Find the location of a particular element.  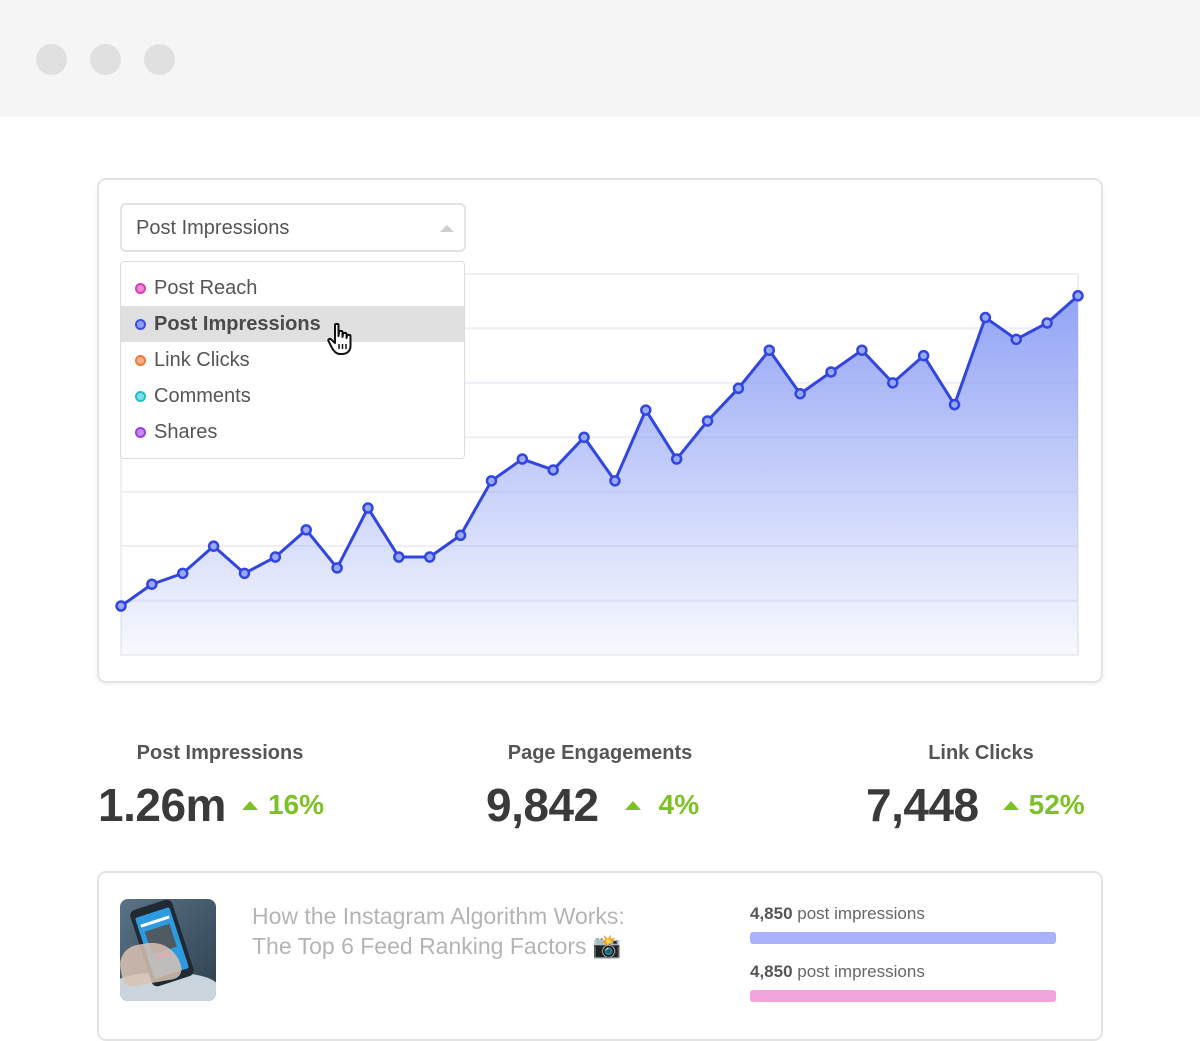

metric-bar-pink is located at coordinates (903, 996).